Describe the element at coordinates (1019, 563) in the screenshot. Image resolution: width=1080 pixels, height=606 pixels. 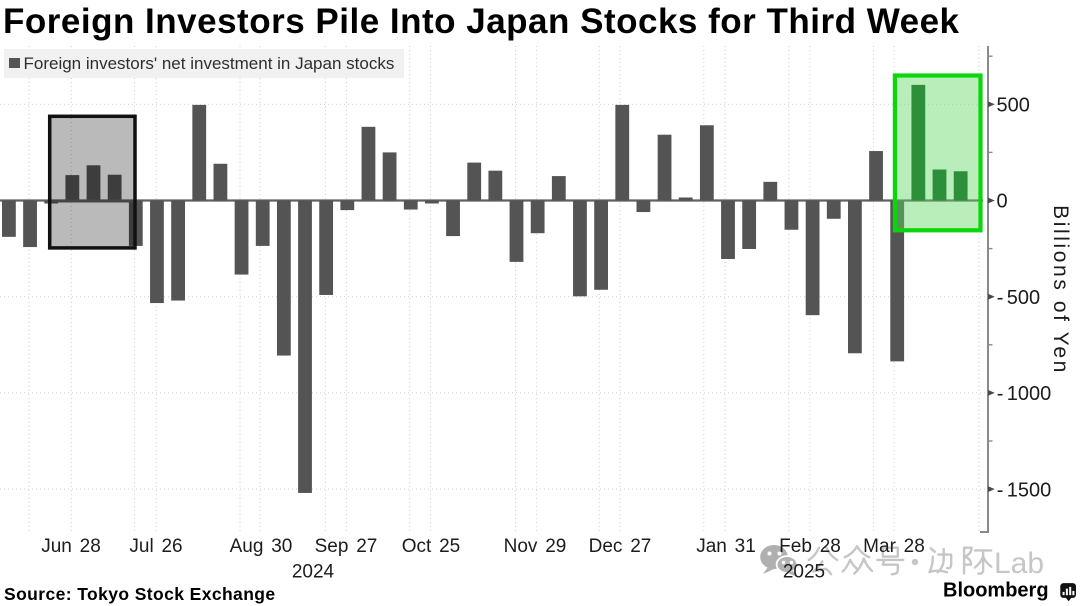
I see `svg-text: Lab` at that location.